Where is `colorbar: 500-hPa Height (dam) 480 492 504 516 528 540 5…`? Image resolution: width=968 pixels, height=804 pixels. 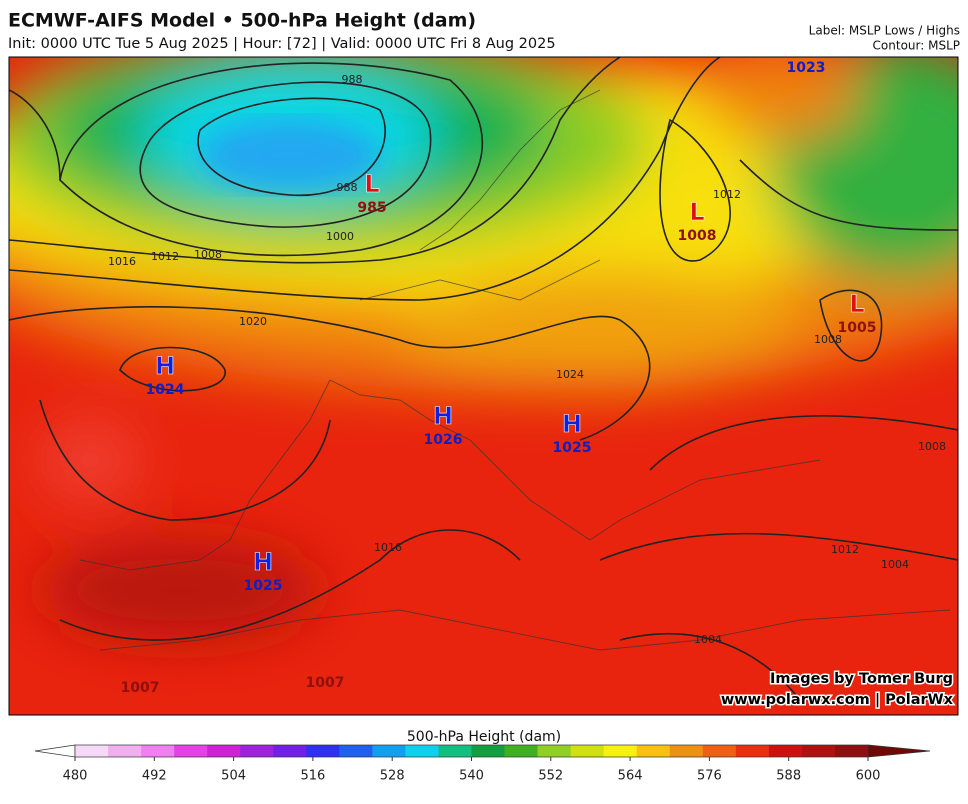 colorbar: 500-hPa Height (dam) 480 492 504 516 528 540 5… is located at coordinates (482, 756).